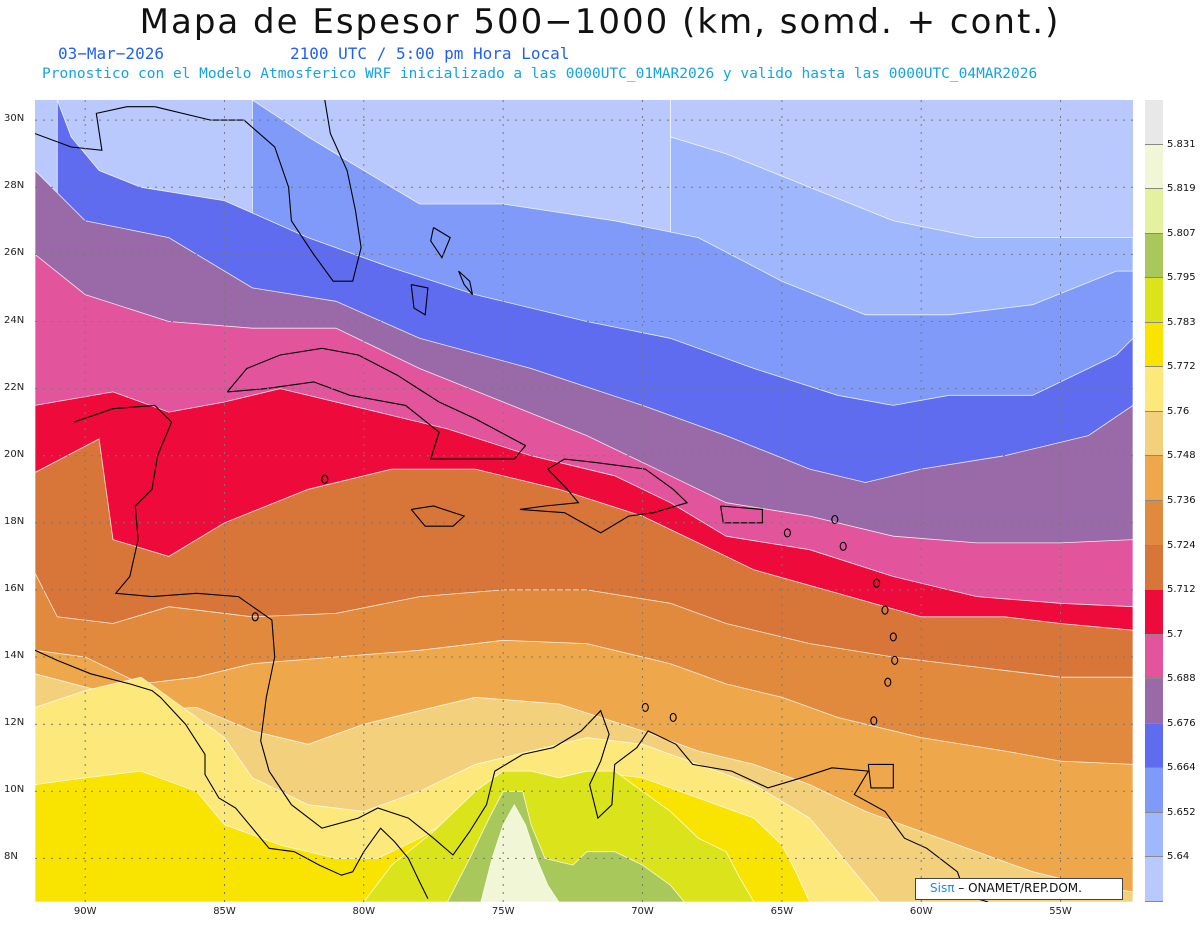 Image resolution: width=1200 pixels, height=927 pixels. Describe the element at coordinates (14, 387) in the screenshot. I see `latitude-label: 22N` at that location.